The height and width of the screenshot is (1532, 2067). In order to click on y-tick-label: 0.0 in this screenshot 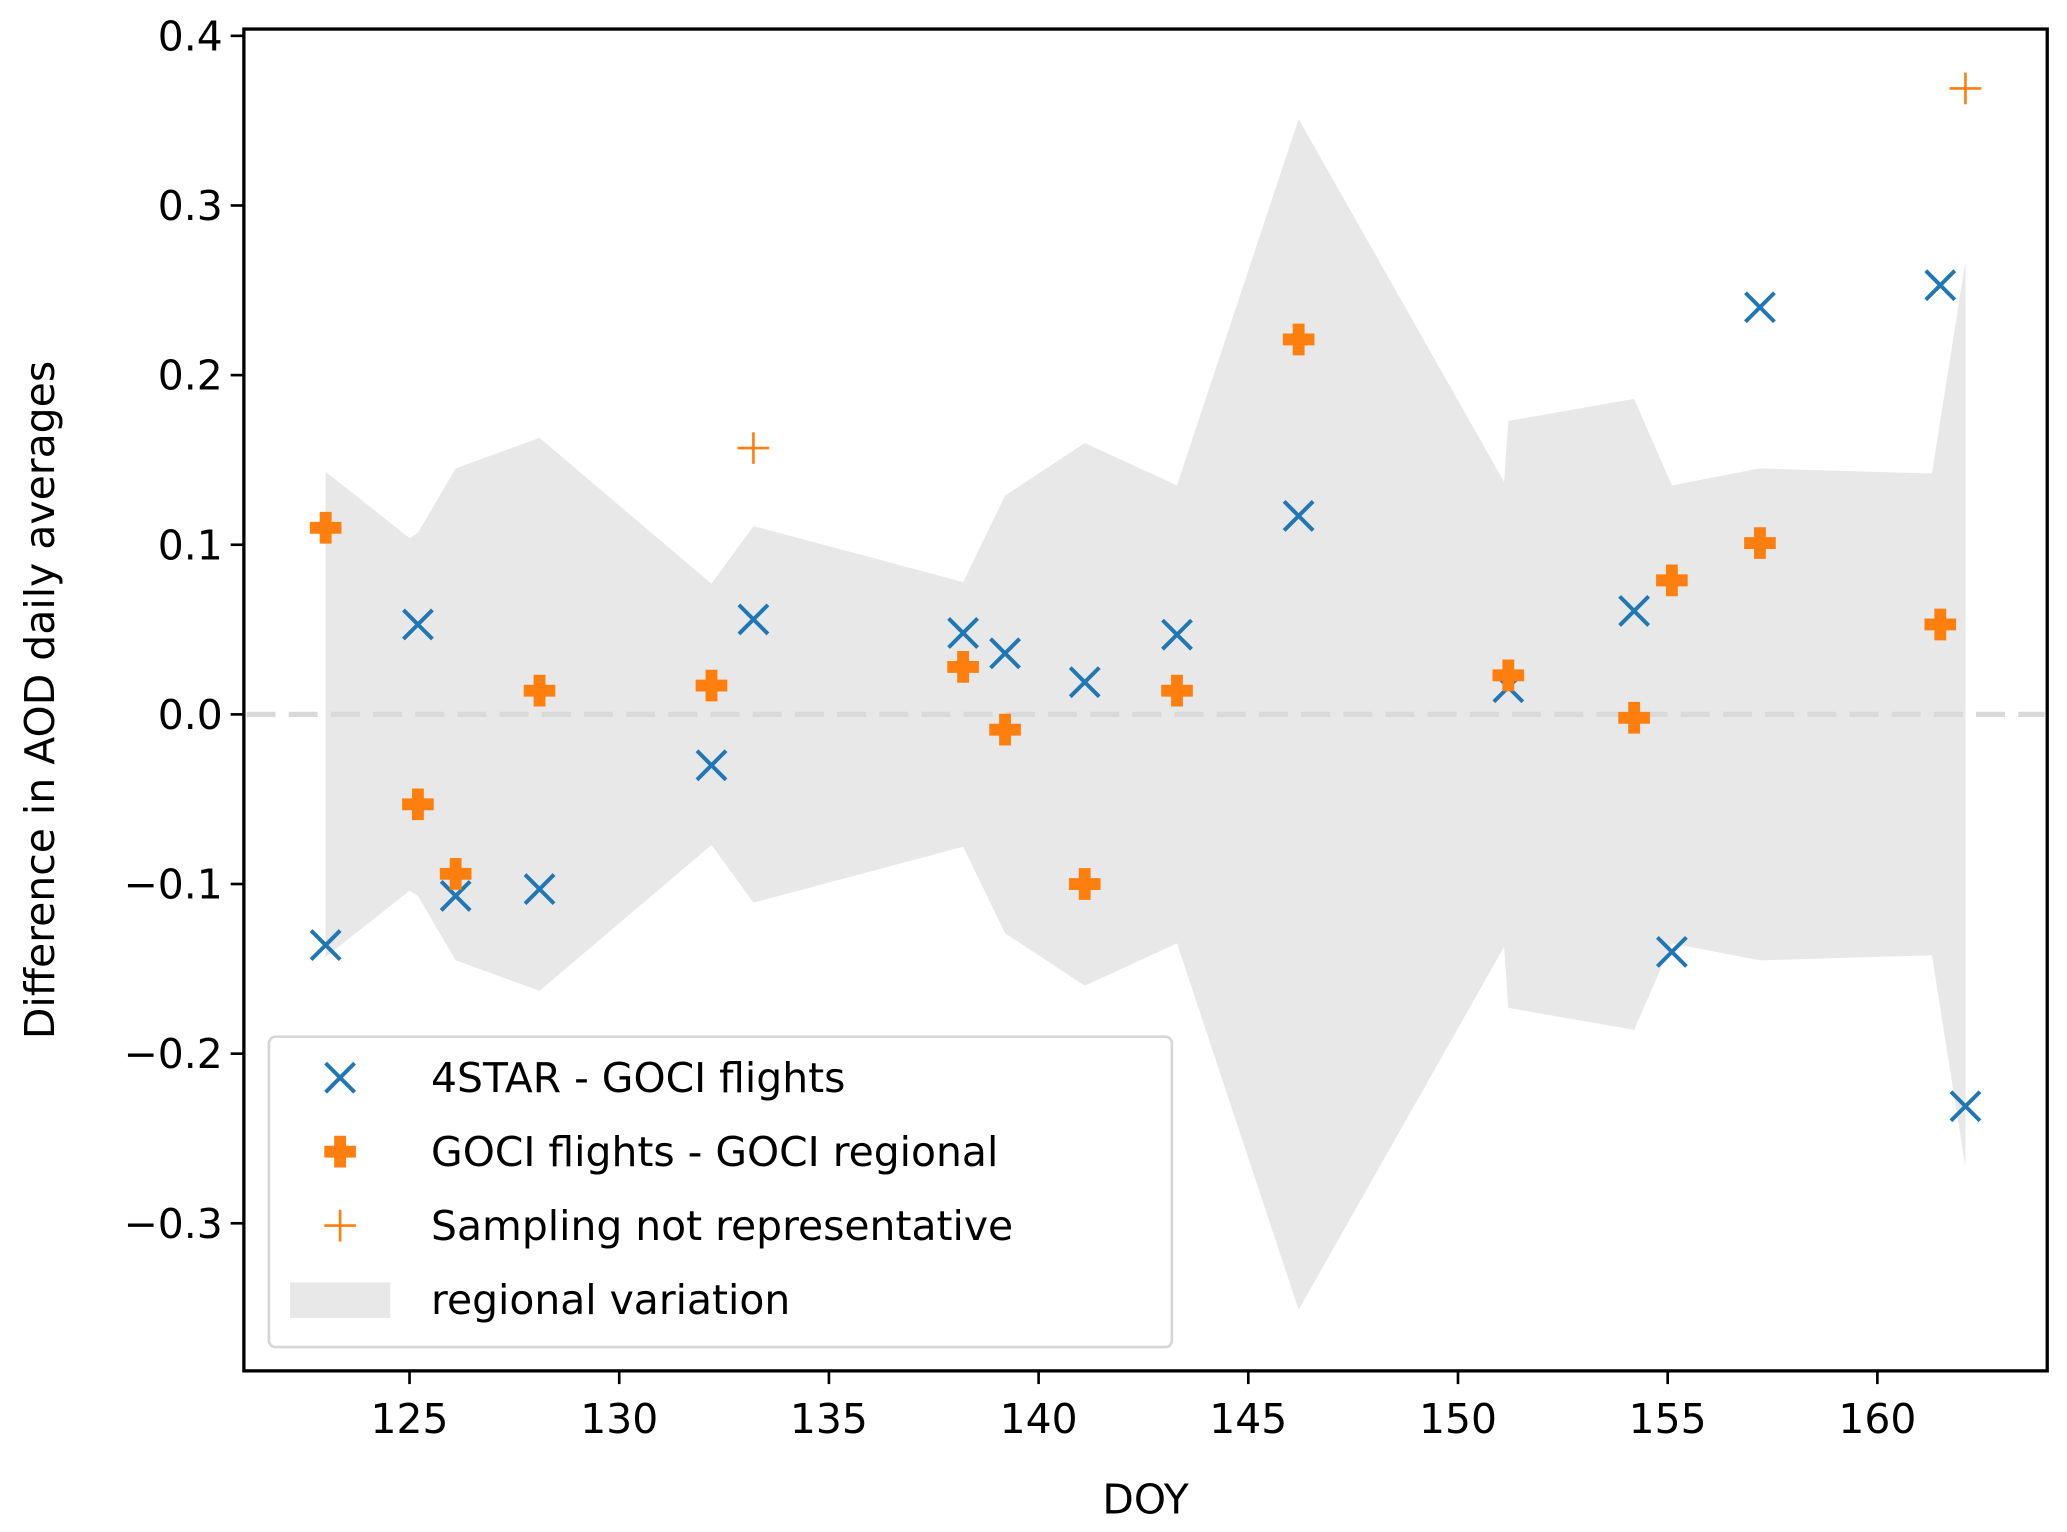, I will do `click(190, 715)`.